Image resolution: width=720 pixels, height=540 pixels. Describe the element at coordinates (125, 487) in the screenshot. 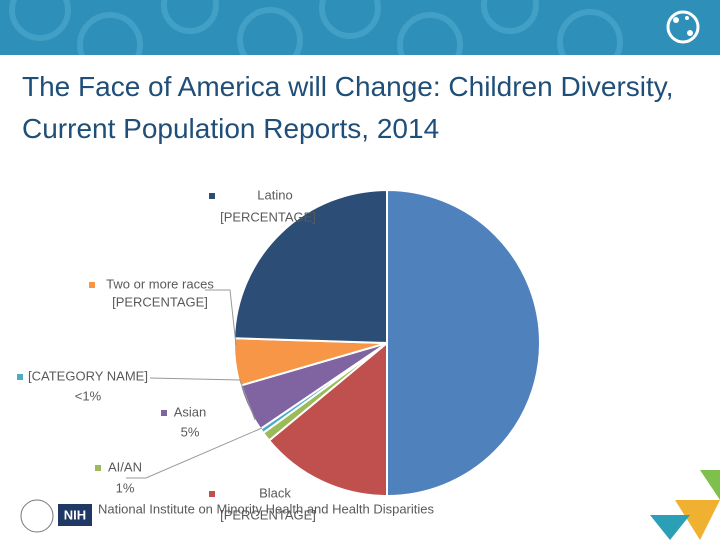

I see `value-label: 1%` at that location.